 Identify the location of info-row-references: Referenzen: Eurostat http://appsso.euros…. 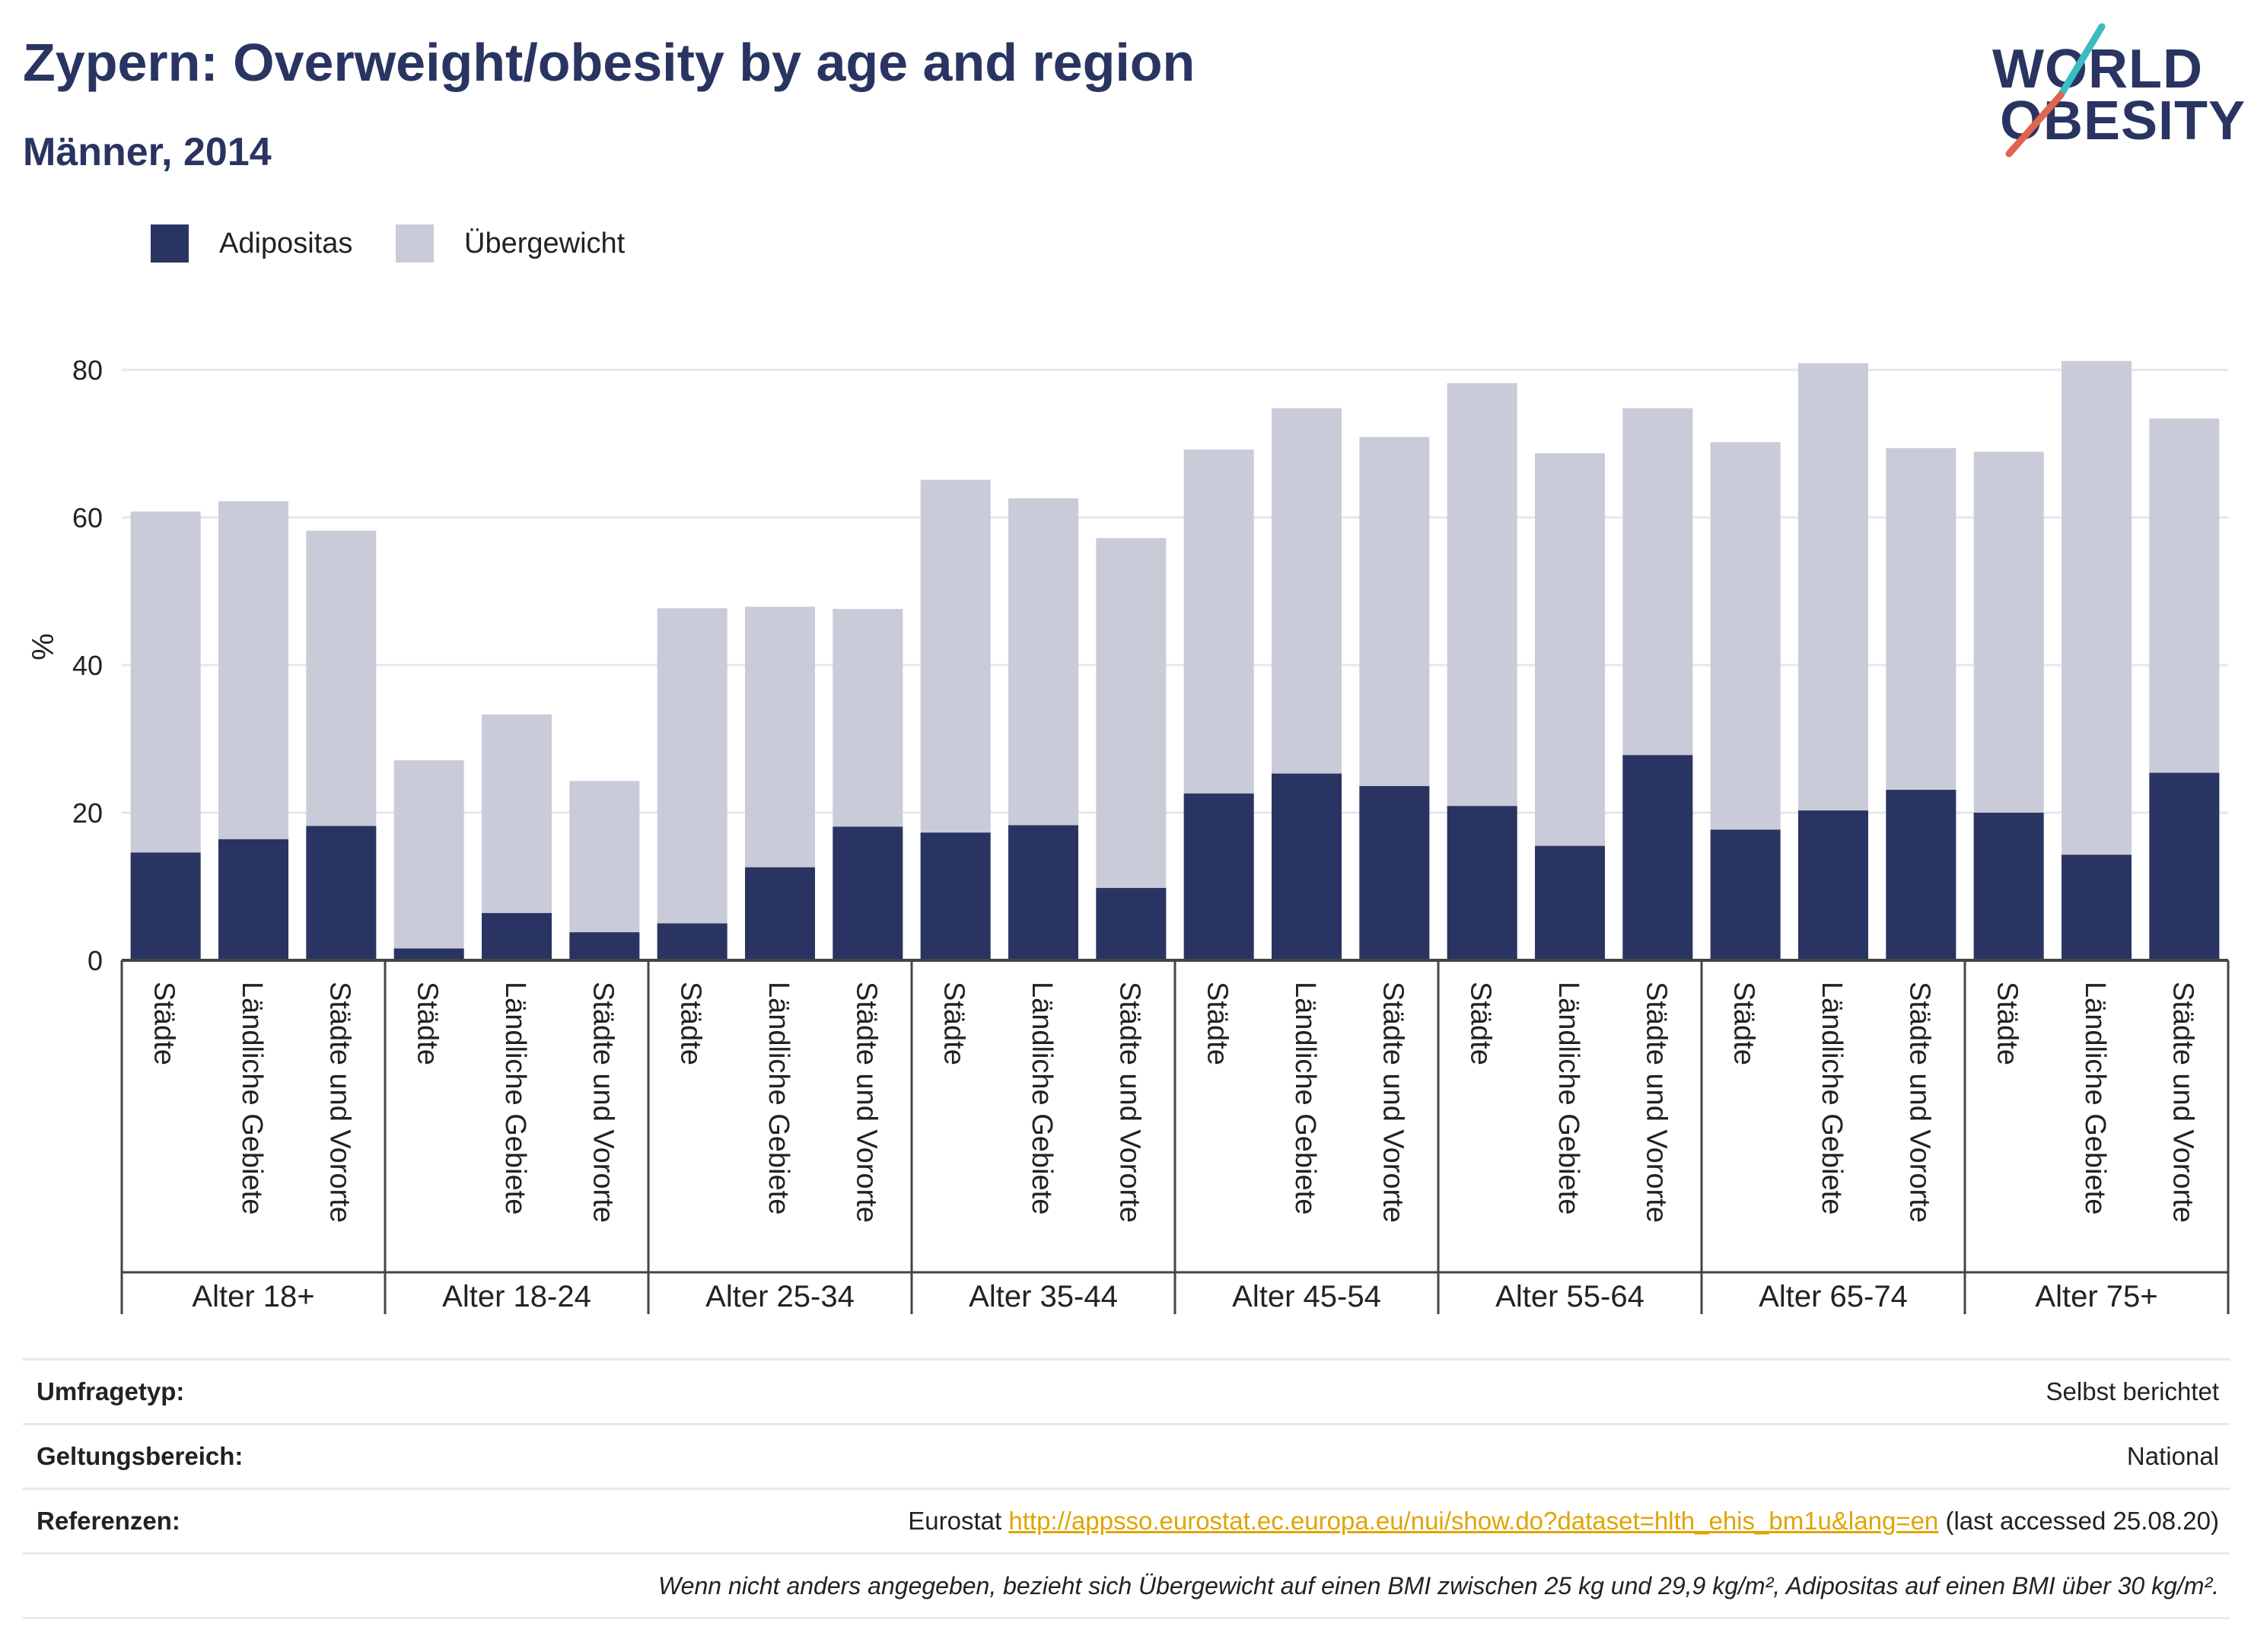
(1126, 1520).